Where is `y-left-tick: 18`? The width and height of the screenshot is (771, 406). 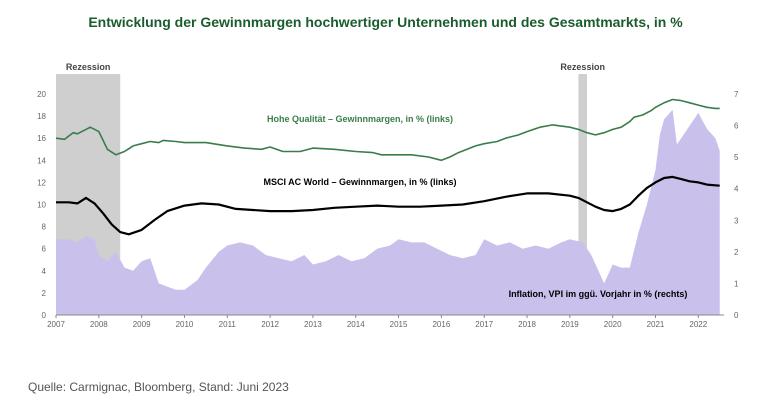
y-left-tick: 18 is located at coordinates (41, 116).